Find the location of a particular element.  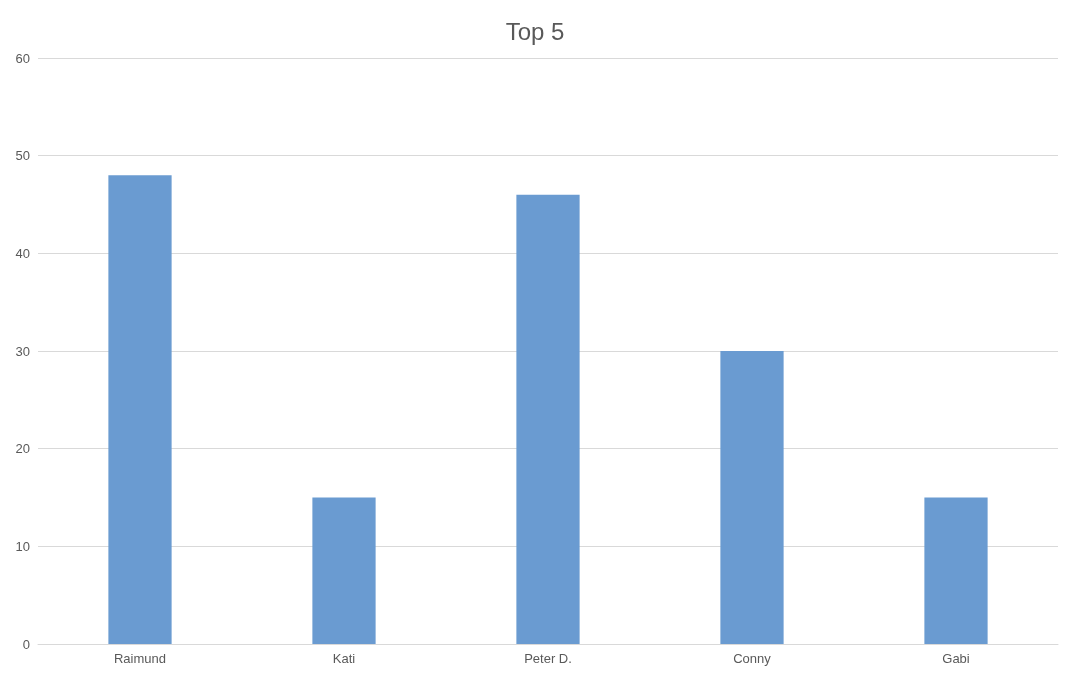

y-tick-label: 40 is located at coordinates (22, 253).